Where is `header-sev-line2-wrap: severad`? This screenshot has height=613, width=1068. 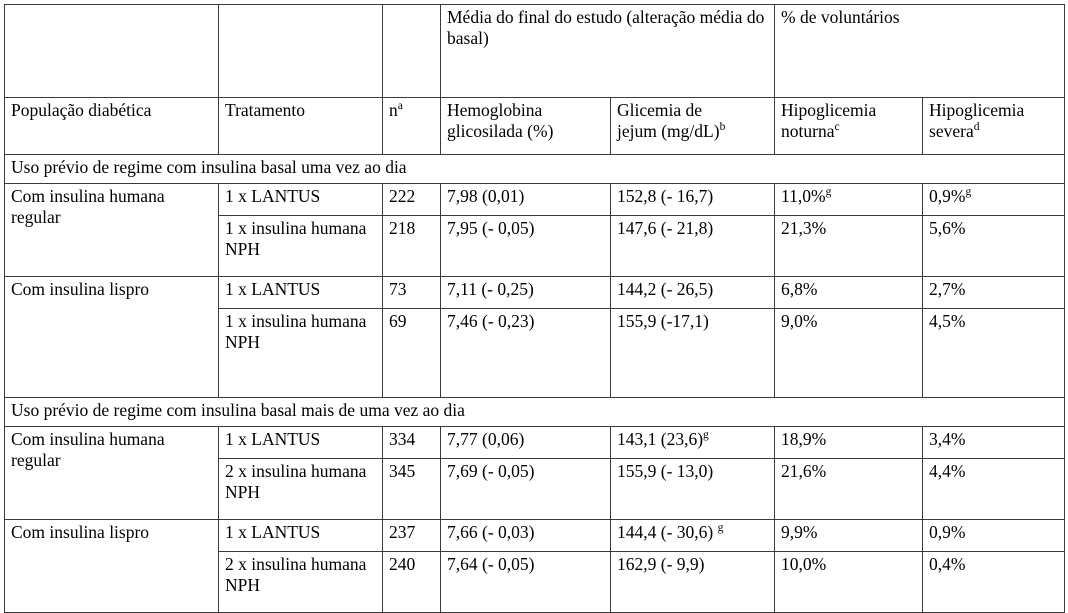
header-sev-line2-wrap: severad is located at coordinates (994, 131).